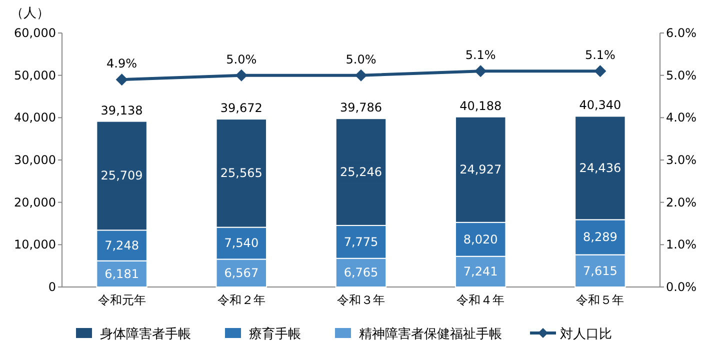  What do you see at coordinates (681, 245) in the screenshot?
I see `y2-tick-label: 1.0%` at bounding box center [681, 245].